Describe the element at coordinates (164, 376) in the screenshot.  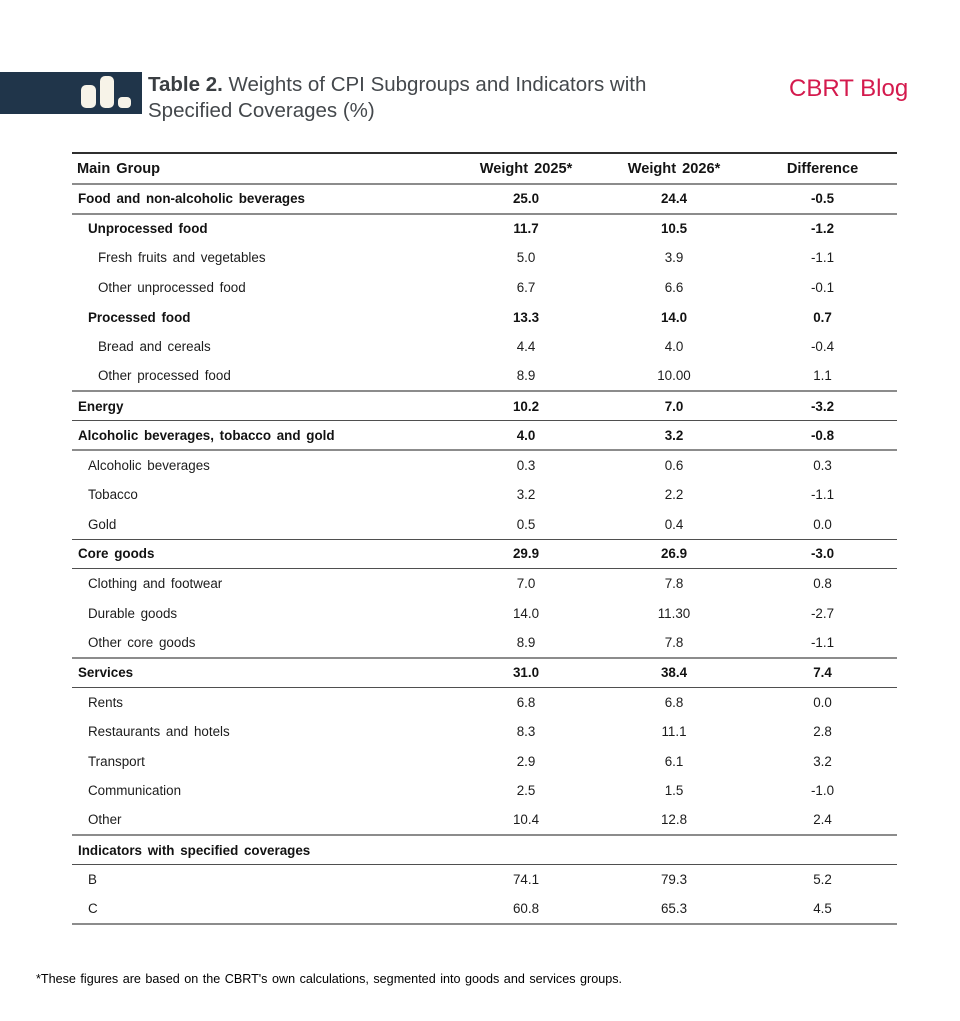
I see `row-label: Other processed food` at that location.